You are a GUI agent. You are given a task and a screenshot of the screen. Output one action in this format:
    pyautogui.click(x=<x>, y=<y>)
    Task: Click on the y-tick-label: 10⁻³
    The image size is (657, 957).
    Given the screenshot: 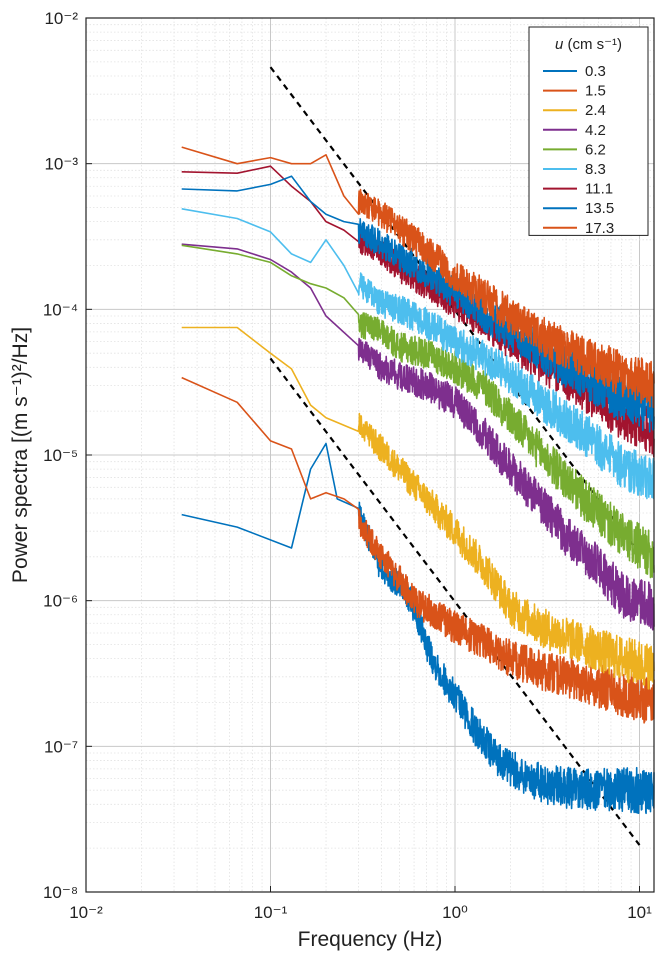 What is the action you would take?
    pyautogui.click(x=61, y=164)
    